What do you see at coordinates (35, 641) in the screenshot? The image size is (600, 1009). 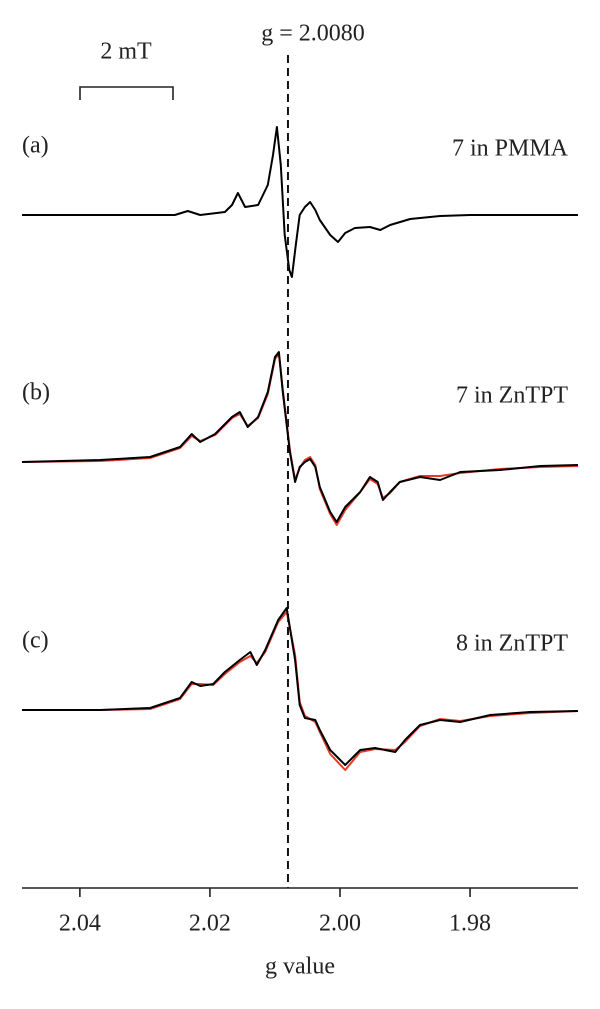 I see `panel-label: (c)` at bounding box center [35, 641].